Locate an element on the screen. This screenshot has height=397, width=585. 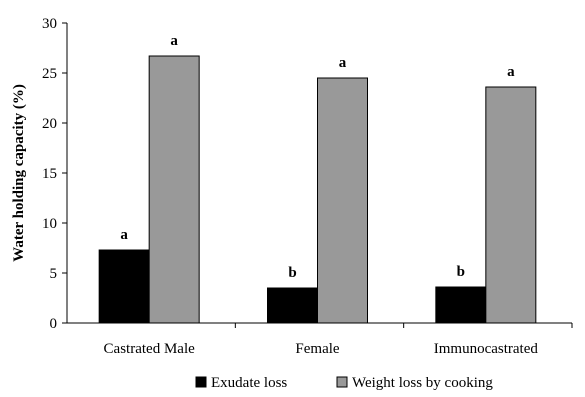
y-tick-label: 30 is located at coordinates (49, 24).